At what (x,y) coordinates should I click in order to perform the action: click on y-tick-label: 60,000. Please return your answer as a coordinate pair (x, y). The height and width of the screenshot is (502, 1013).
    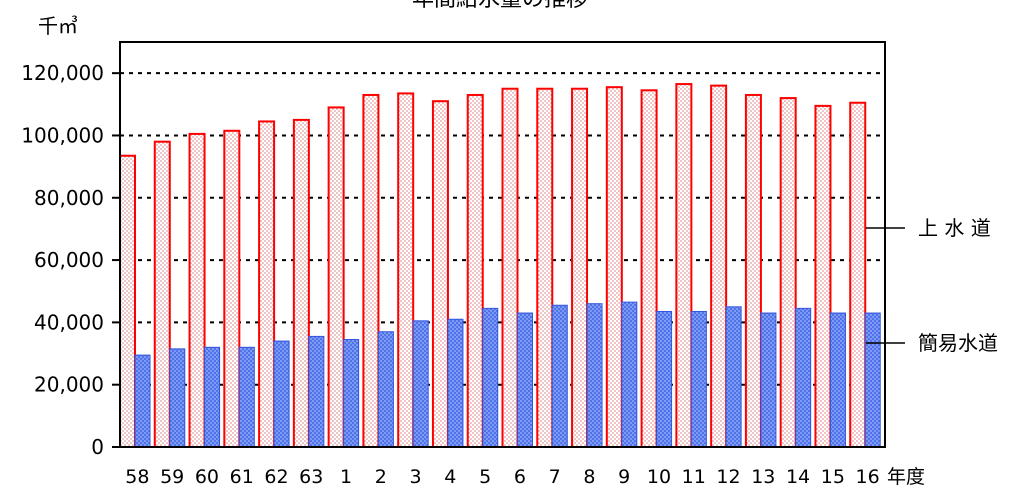
    Looking at the image, I should click on (69, 260).